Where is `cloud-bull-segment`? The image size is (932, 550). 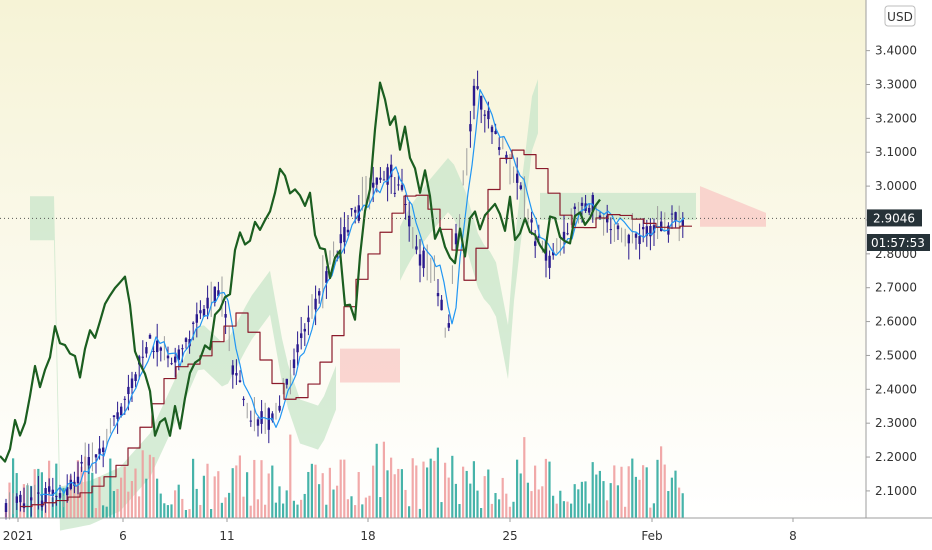
cloud-bull-segment is located at coordinates (618, 206).